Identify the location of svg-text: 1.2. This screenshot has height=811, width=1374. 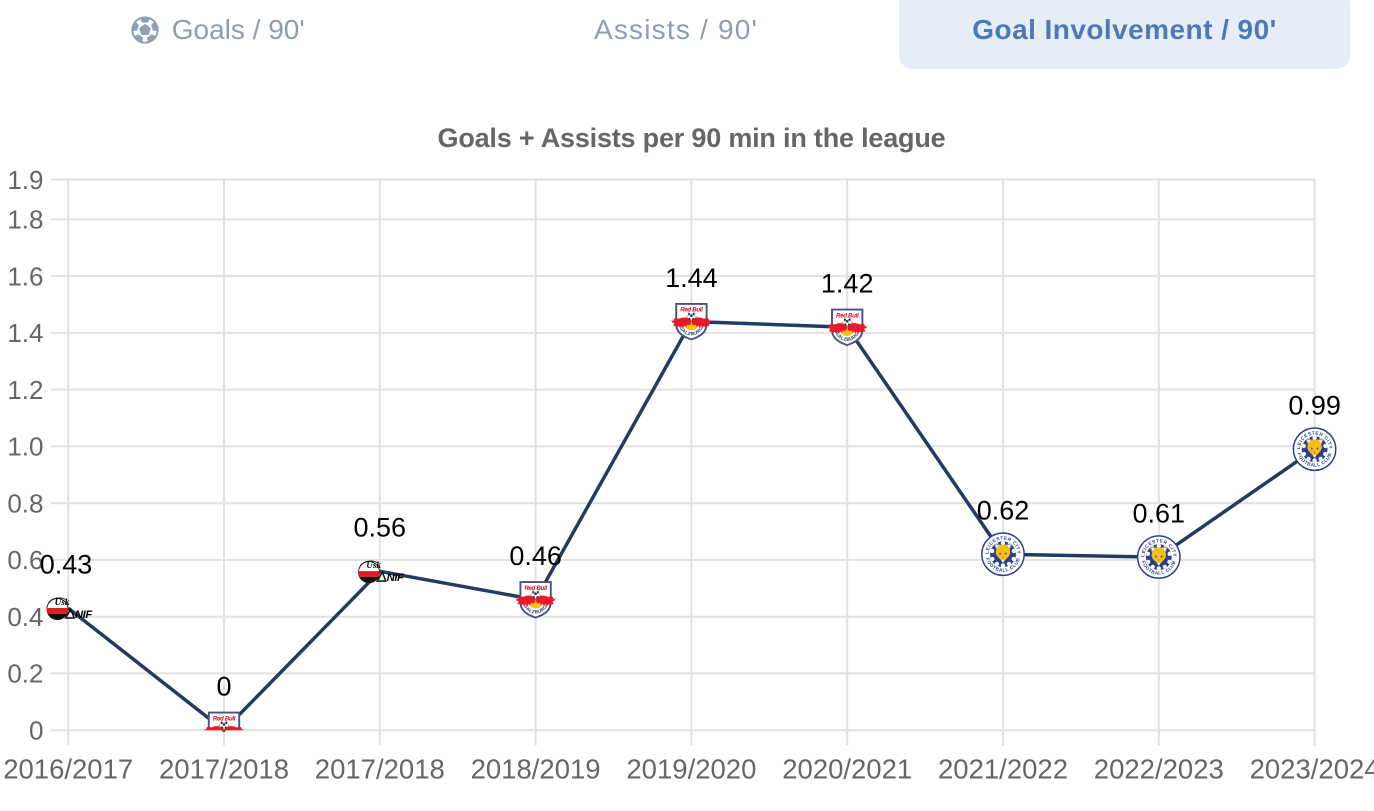
(25, 390).